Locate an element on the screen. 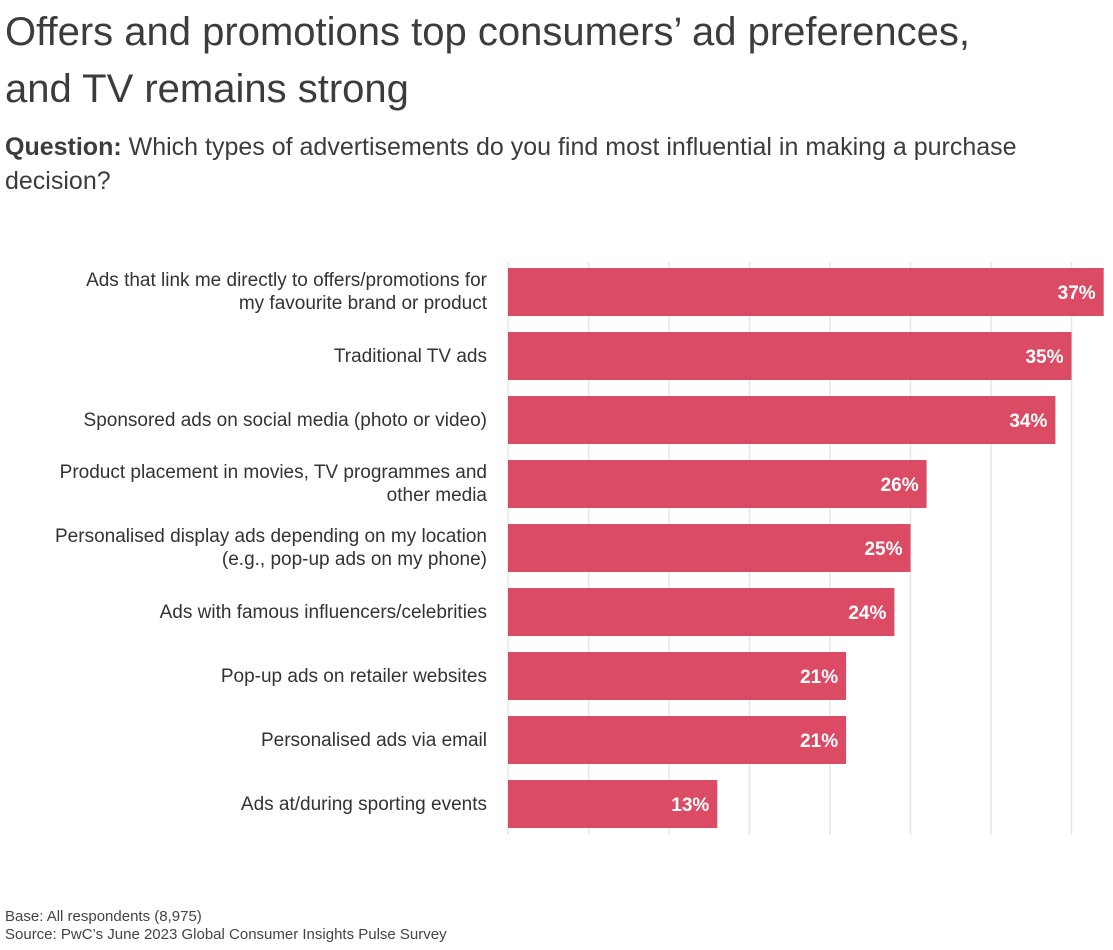 This screenshot has height=950, width=1113. value-label: 35% is located at coordinates (1044, 357).